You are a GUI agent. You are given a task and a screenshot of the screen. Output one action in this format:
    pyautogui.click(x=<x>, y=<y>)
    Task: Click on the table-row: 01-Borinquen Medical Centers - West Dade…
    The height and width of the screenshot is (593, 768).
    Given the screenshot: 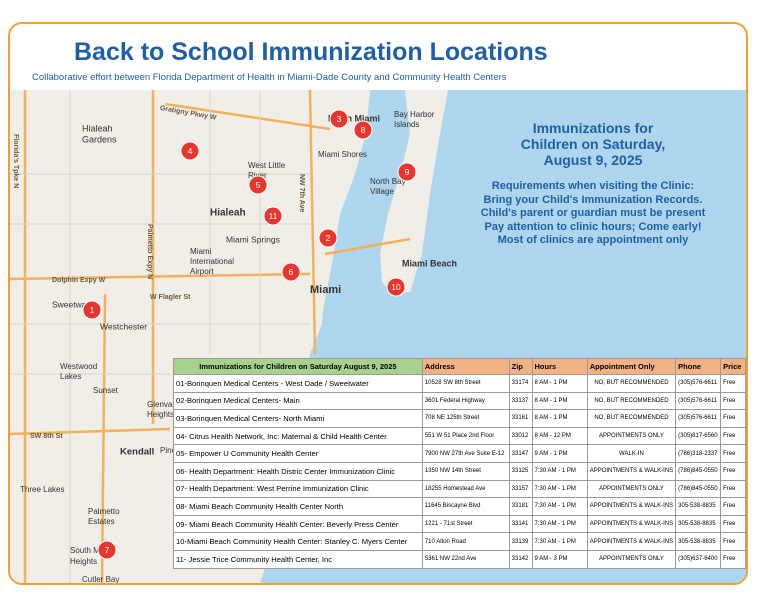 What is the action you would take?
    pyautogui.click(x=459, y=383)
    